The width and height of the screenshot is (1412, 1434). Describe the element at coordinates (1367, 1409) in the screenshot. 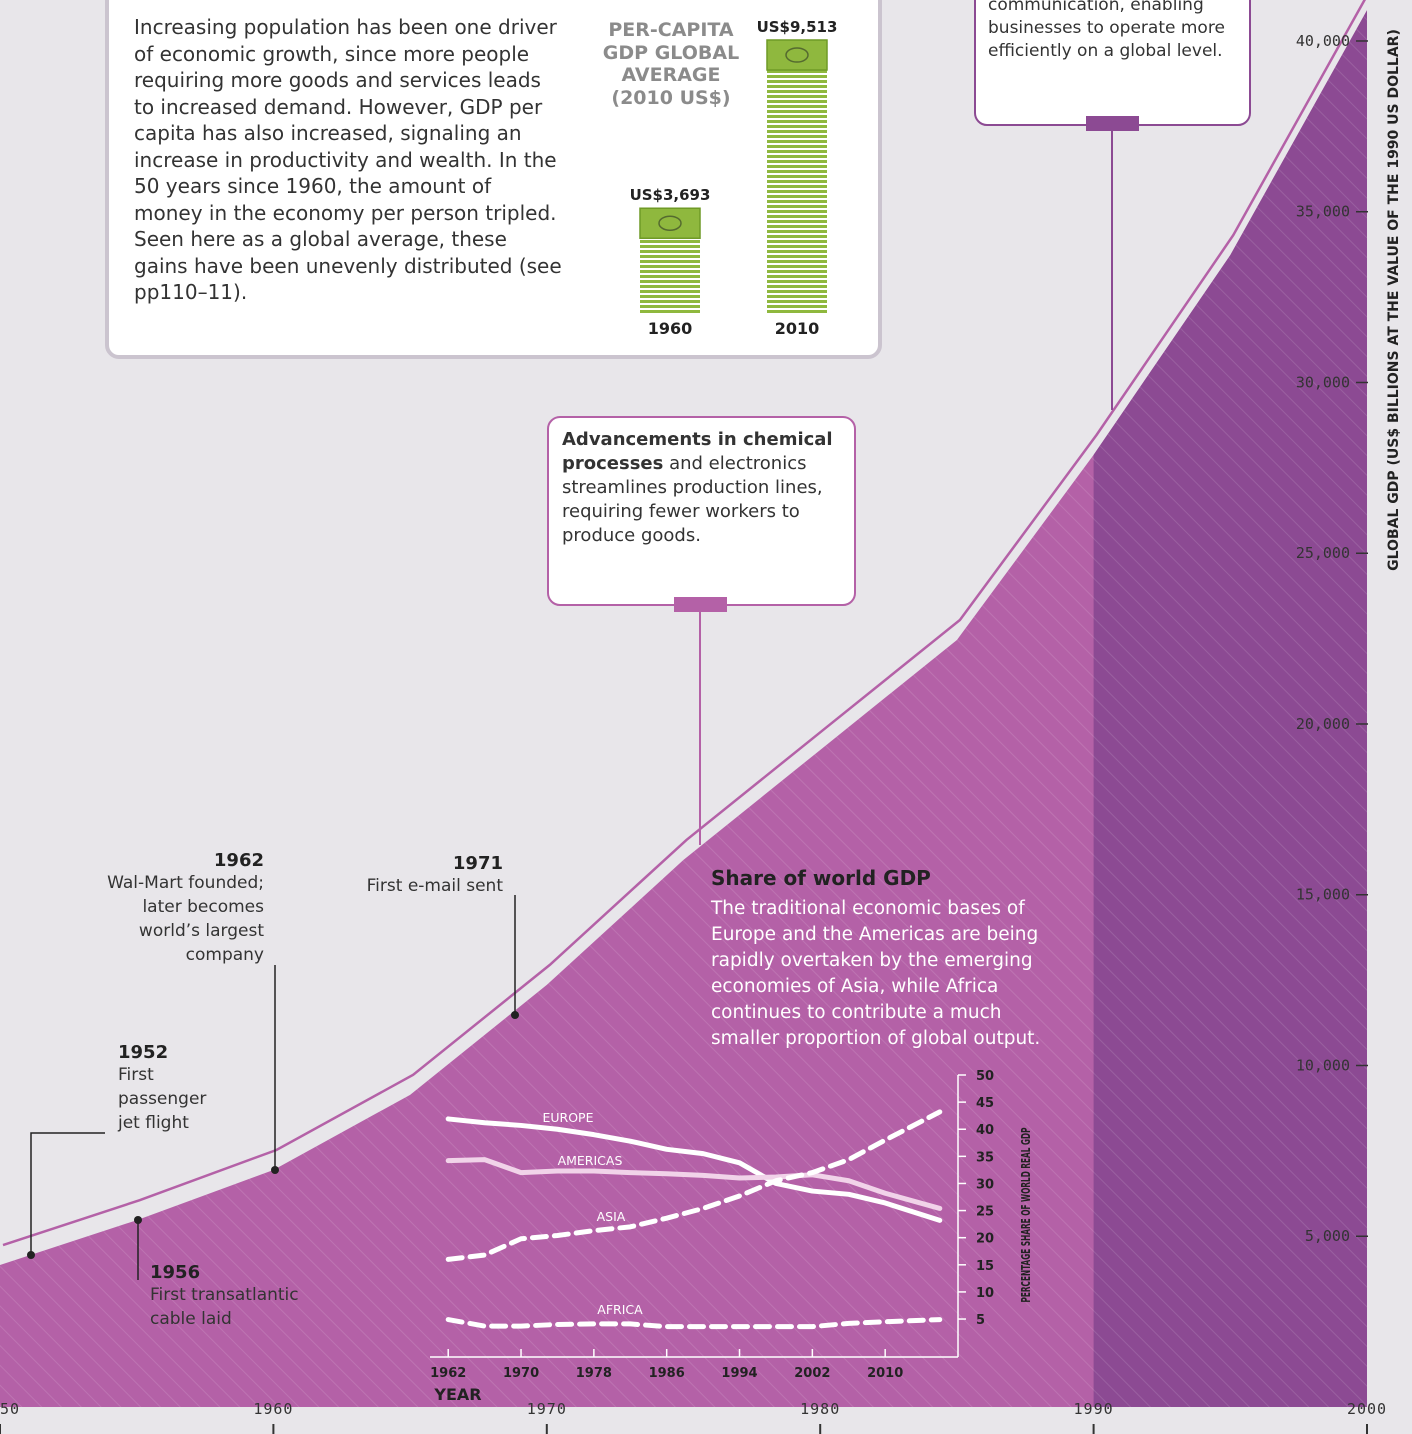

I see `x-tick-label: 2000` at that location.